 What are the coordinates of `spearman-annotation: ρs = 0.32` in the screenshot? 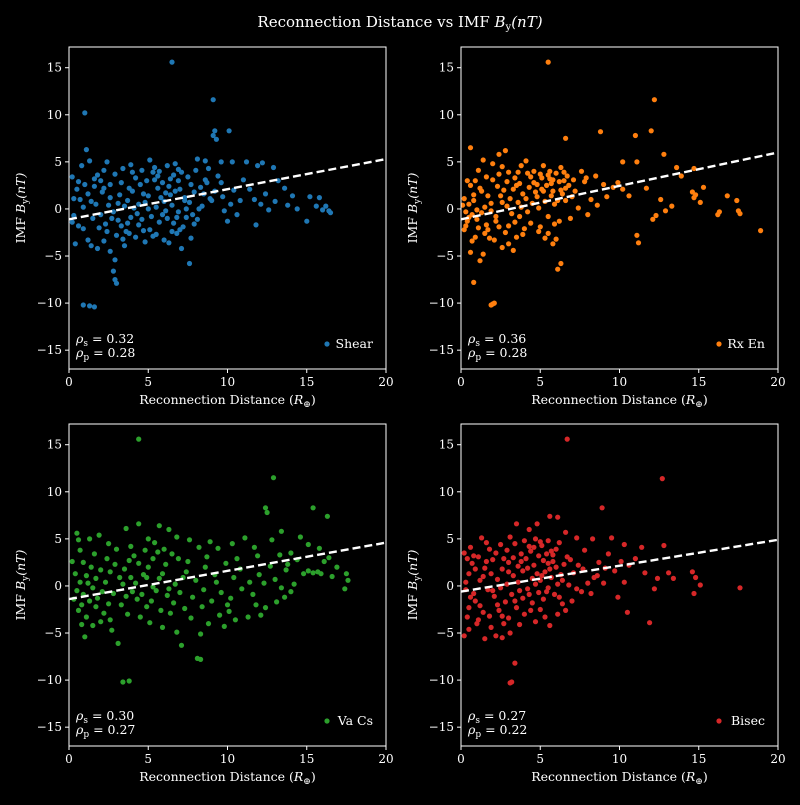 It's located at (104, 340).